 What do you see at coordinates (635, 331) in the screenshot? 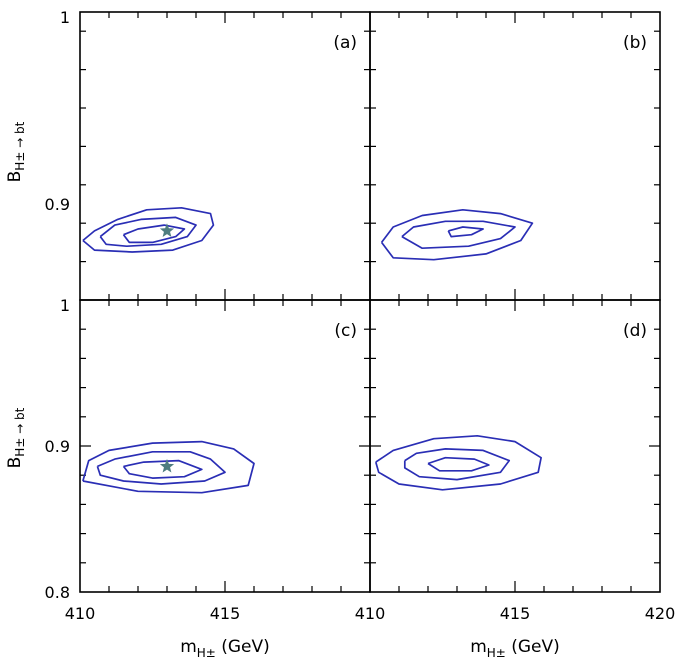
I see `panel-label: (d)` at bounding box center [635, 331].